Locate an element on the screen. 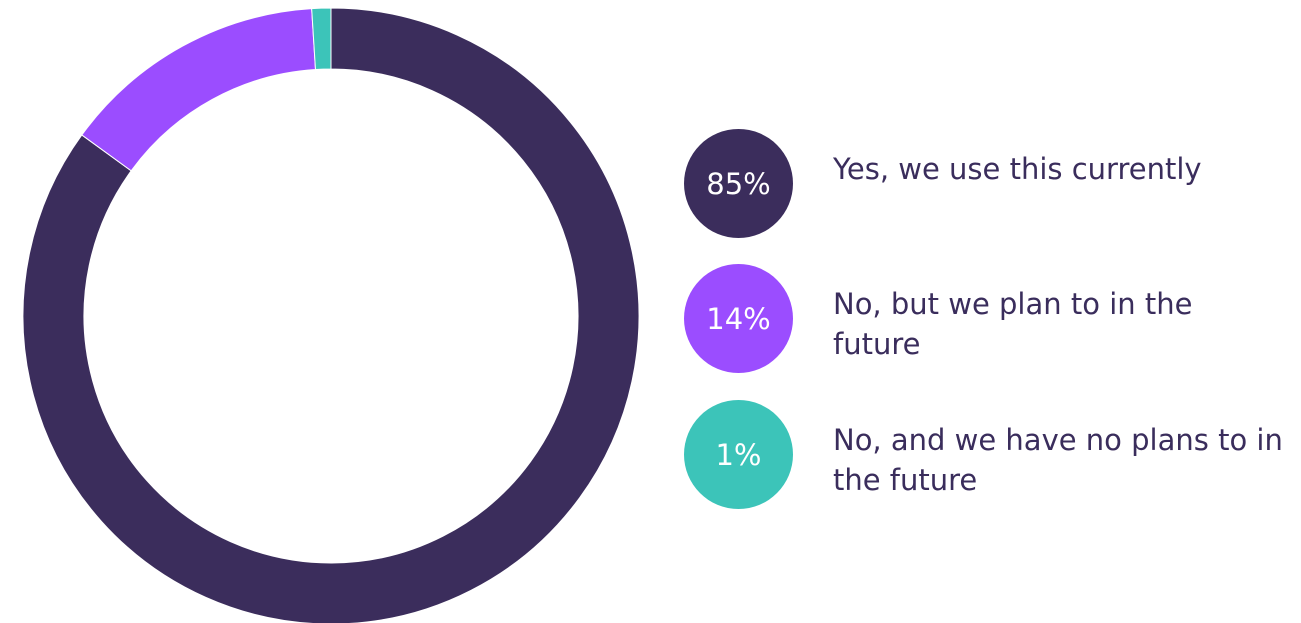 This screenshot has width=1301, height=623. legend-item-yes-current: 85% Yes, we use this currently is located at coordinates (984, 184).